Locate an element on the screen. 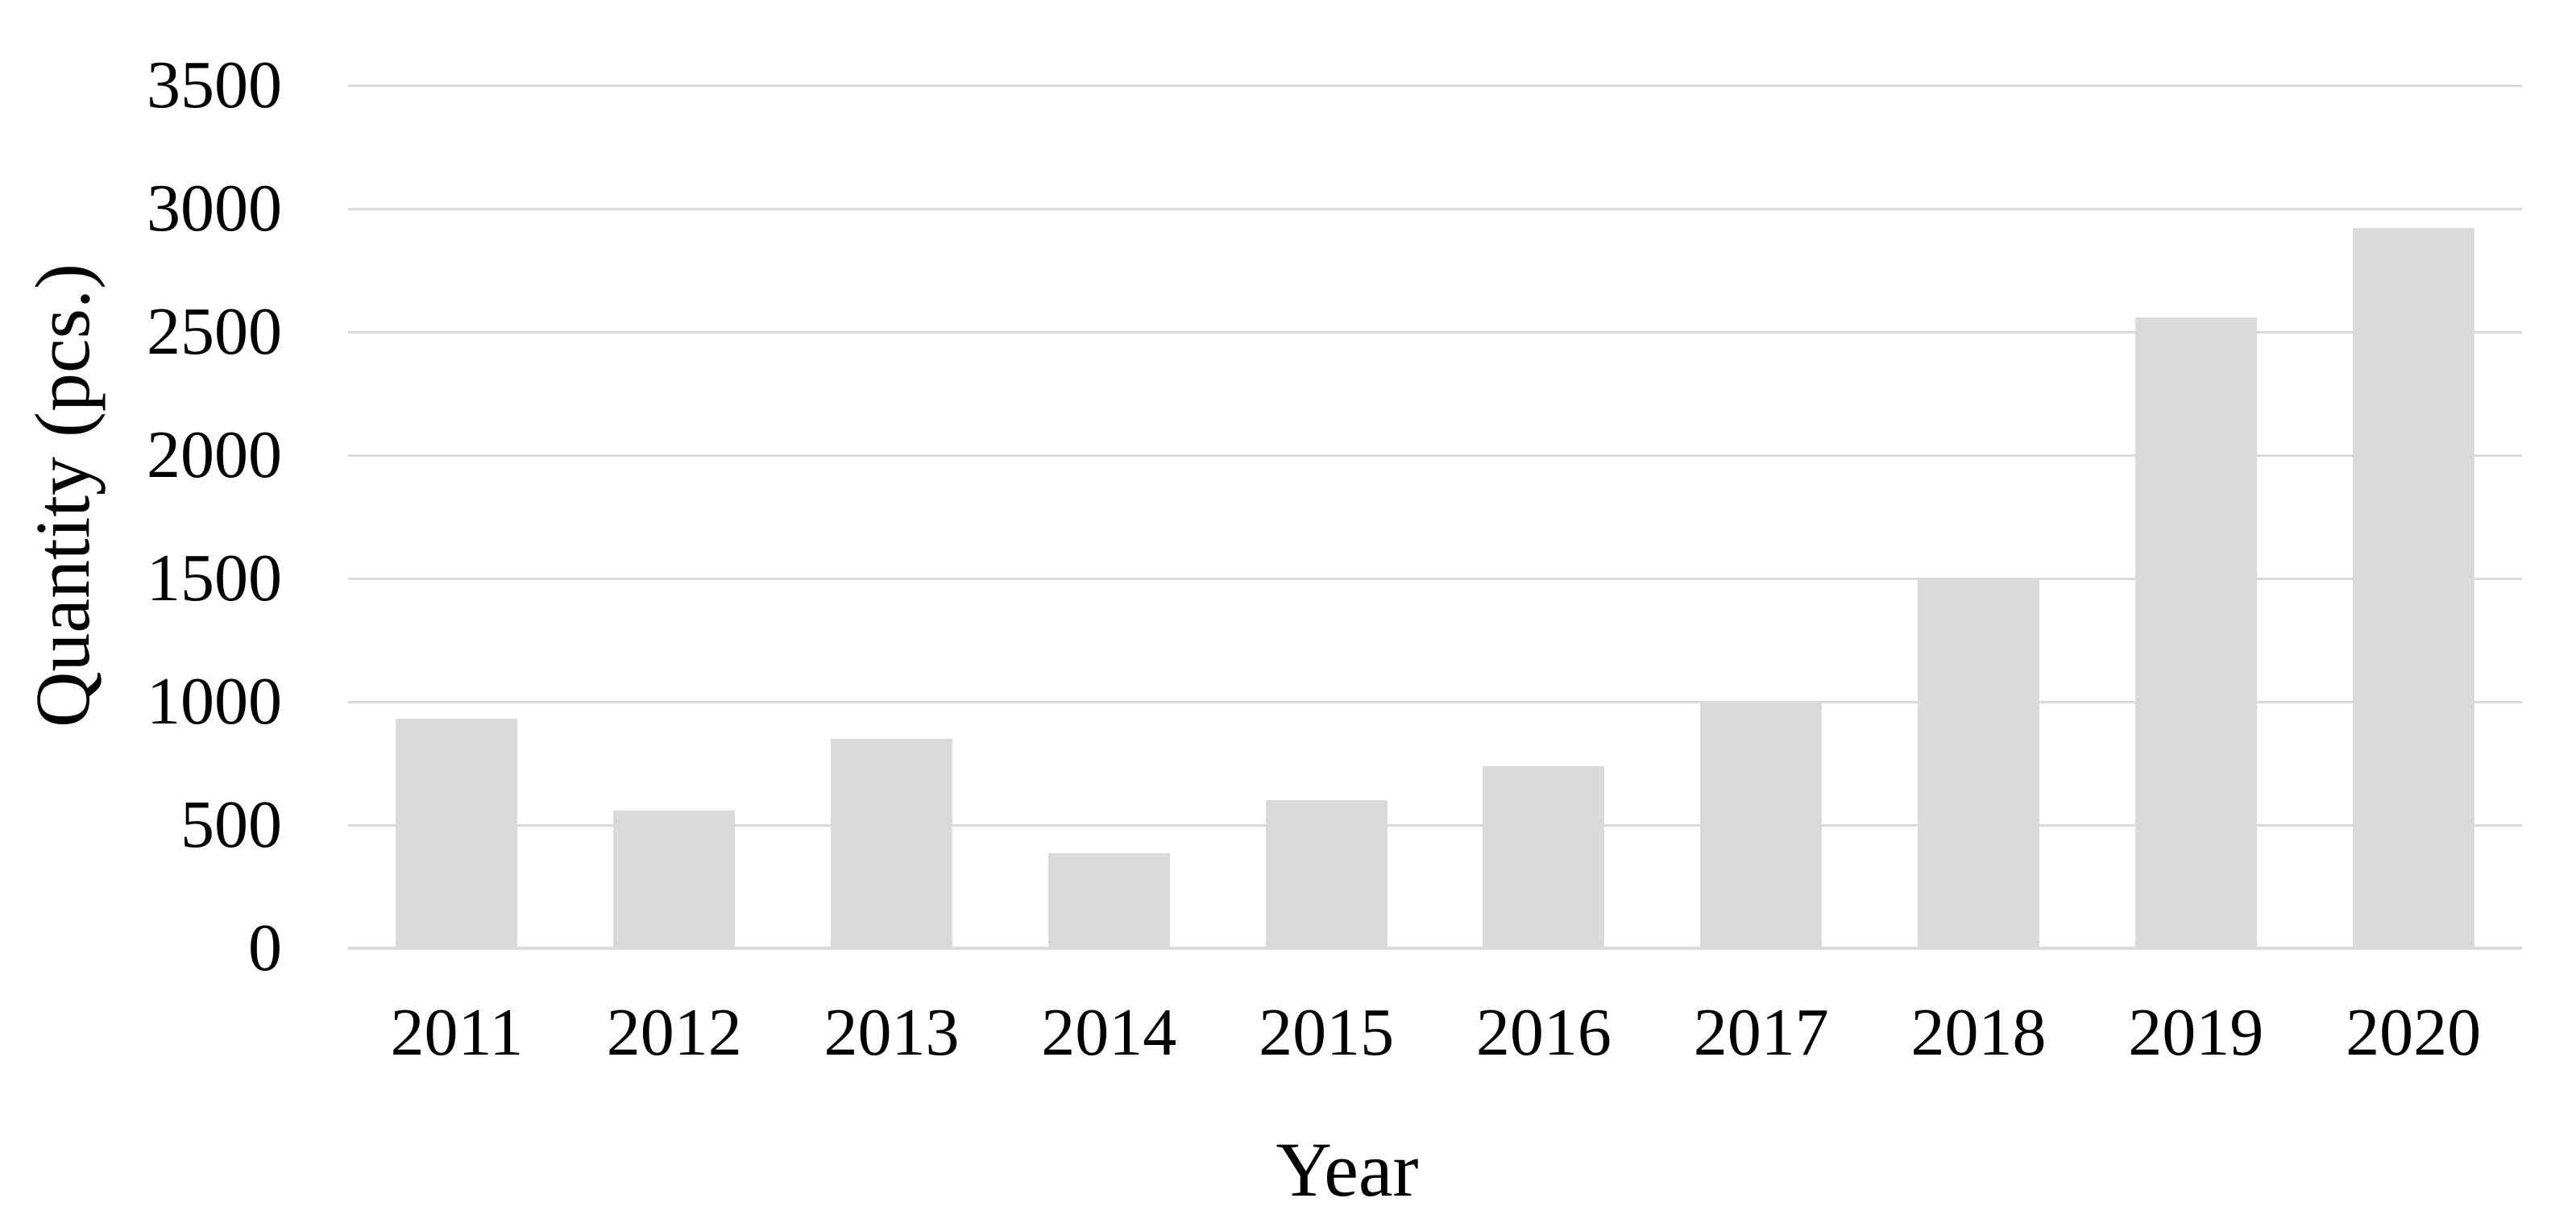 This screenshot has height=1223, width=2576. x-tick-label: 2015 is located at coordinates (1327, 1032).